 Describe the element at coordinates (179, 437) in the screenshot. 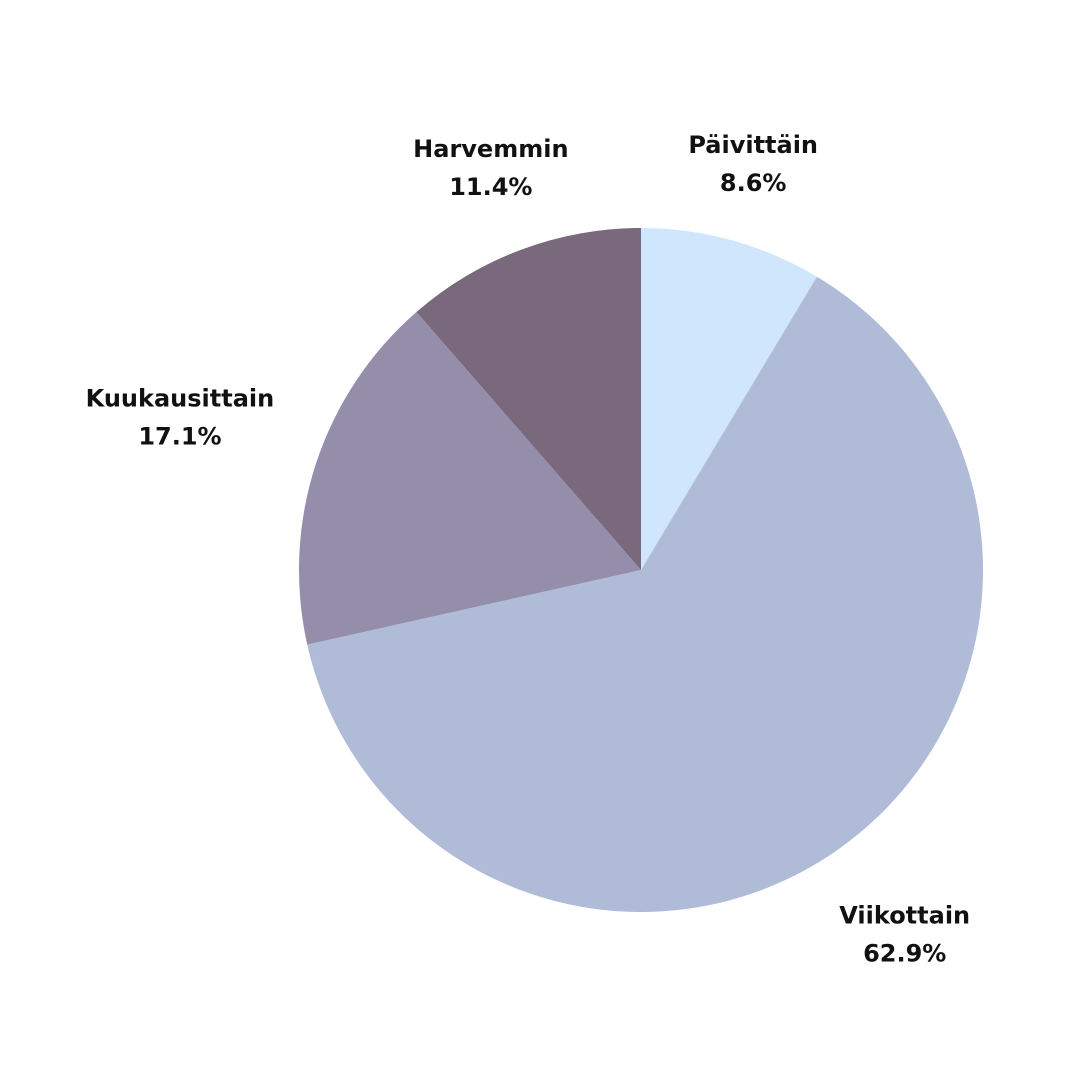

I see `slice-value-label: 17.1%` at that location.